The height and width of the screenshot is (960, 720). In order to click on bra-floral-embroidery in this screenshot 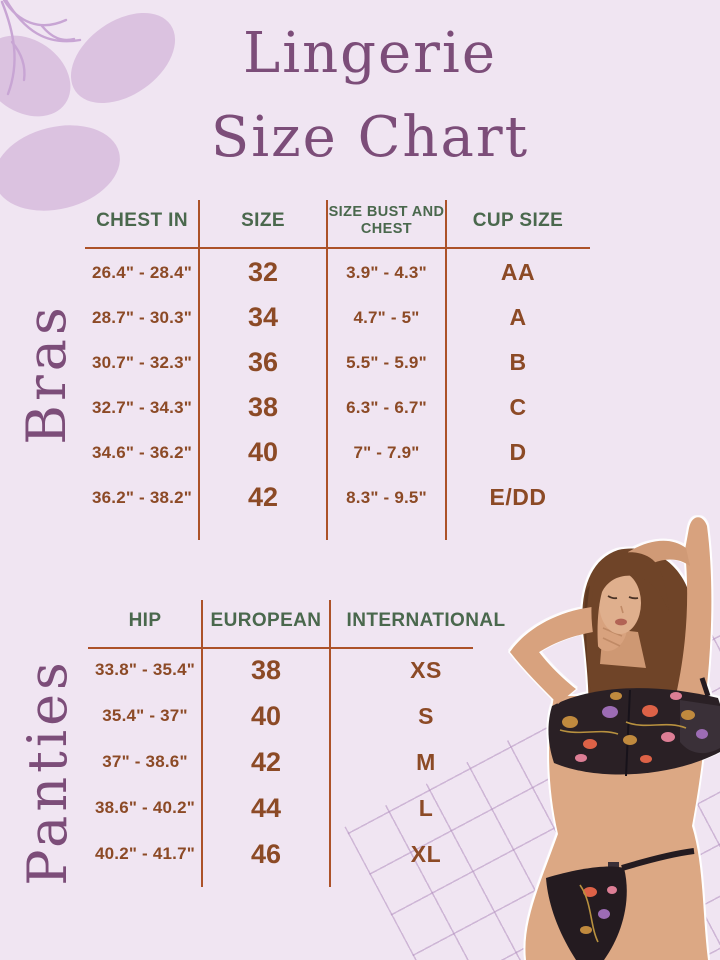, I will do `click(633, 727)`.